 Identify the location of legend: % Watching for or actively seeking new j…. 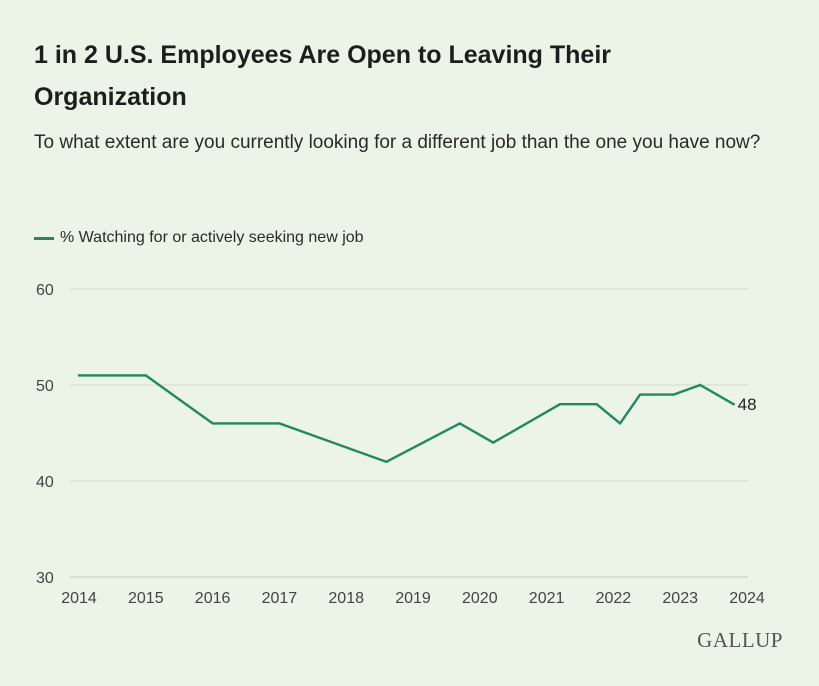
(199, 238).